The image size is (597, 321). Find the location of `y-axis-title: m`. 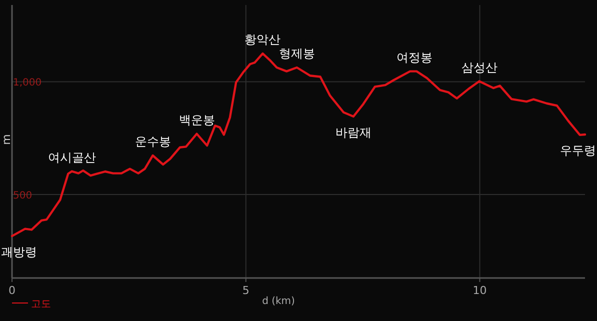

y-axis-title: m is located at coordinates (6, 139).